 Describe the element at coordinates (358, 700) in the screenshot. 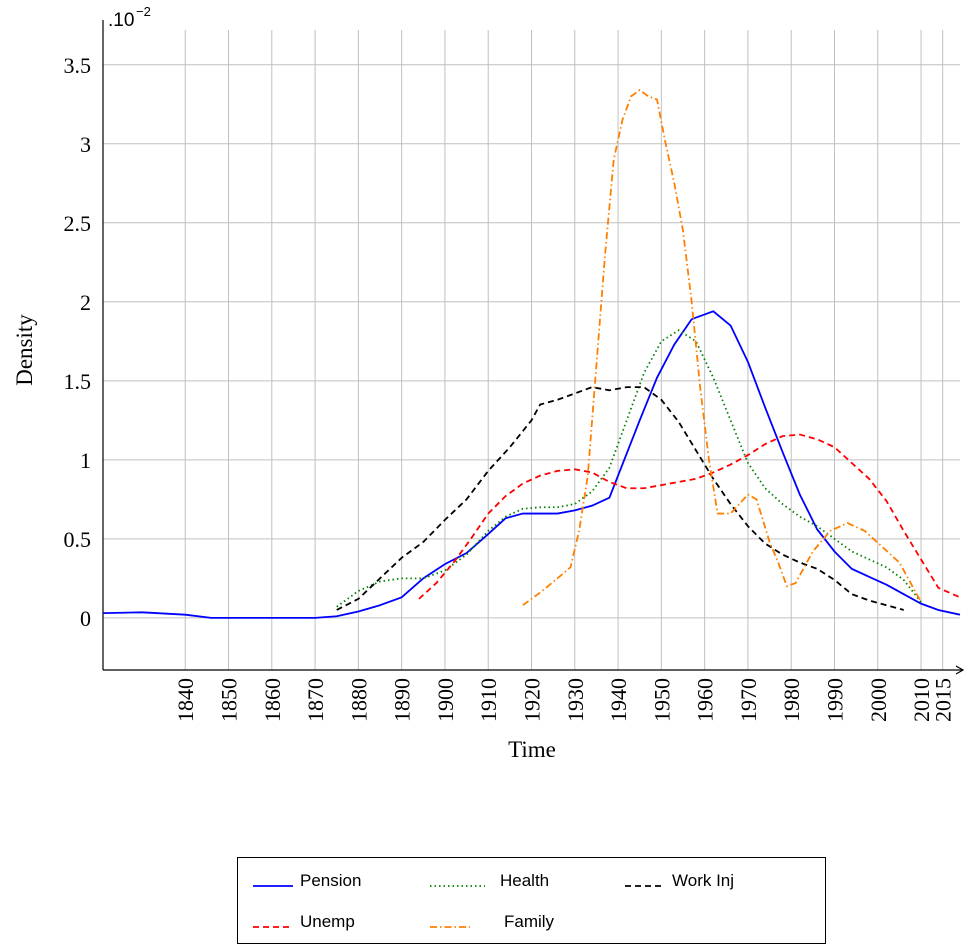

I see `x-tick-label: 1880` at that location.